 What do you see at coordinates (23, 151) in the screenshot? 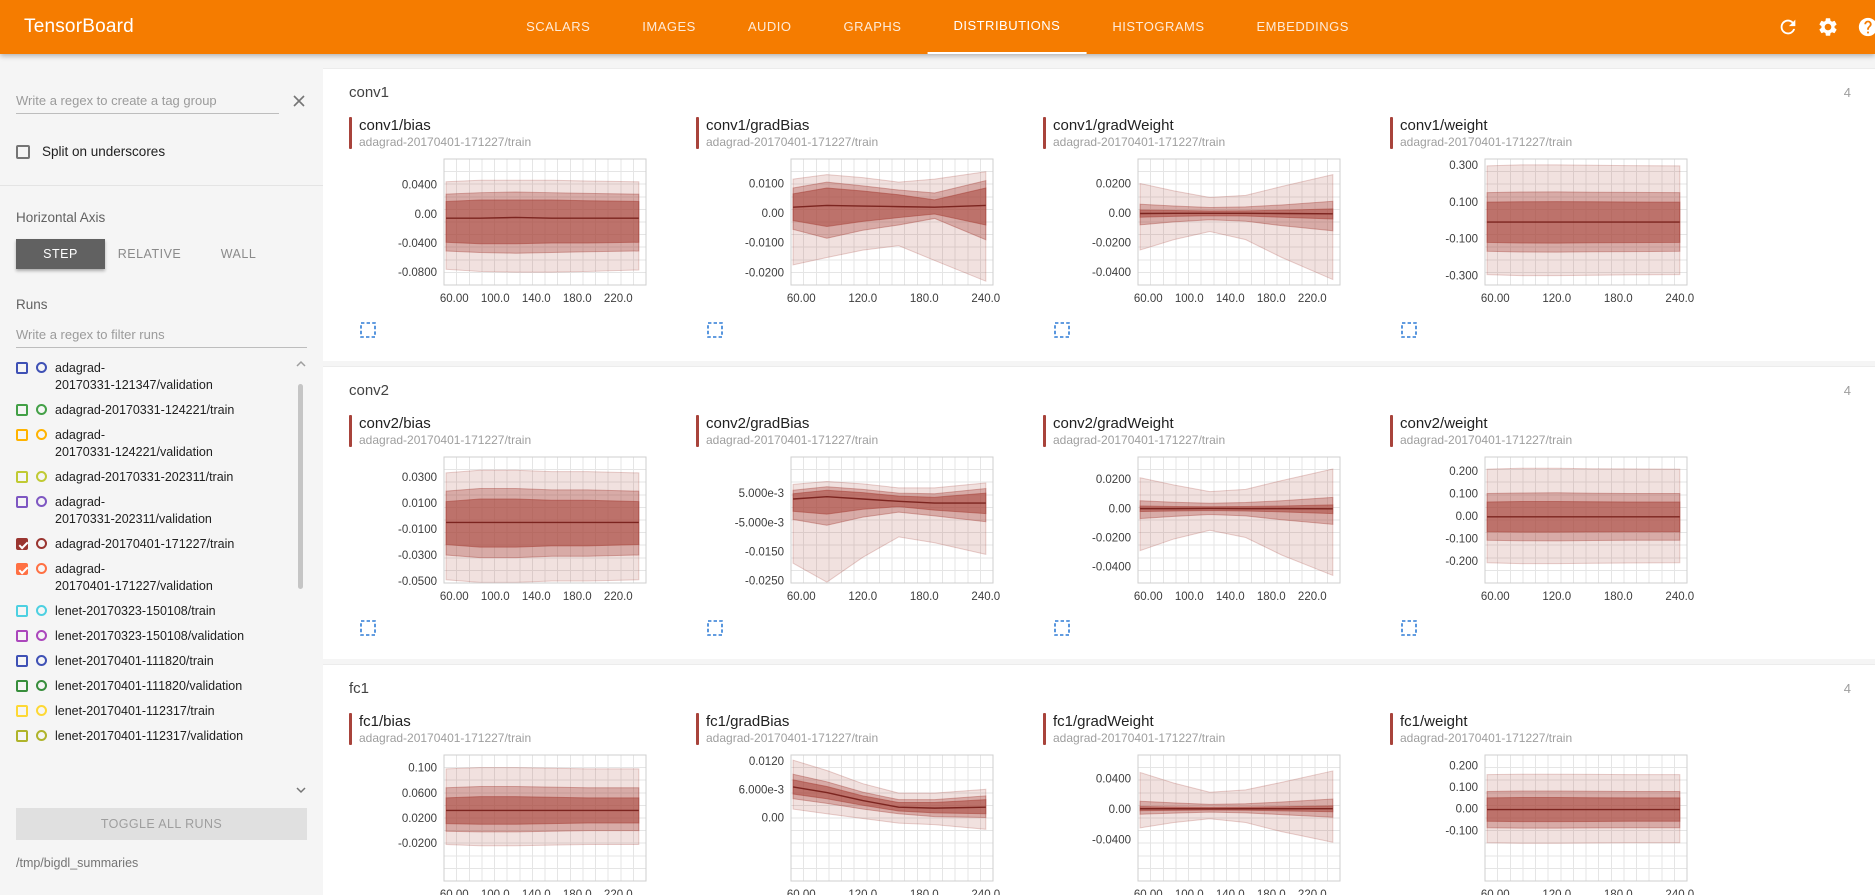
I see `checkbox-box-icon` at bounding box center [23, 151].